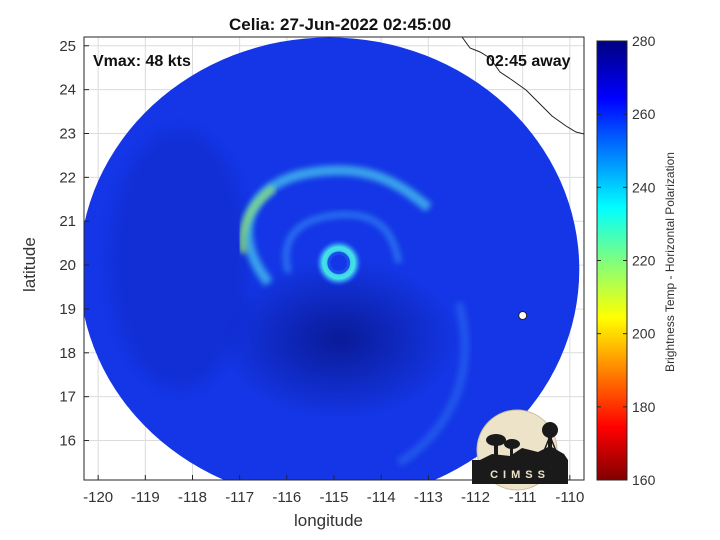 The image size is (720, 540). What do you see at coordinates (428, 497) in the screenshot?
I see `x-tick-label: -113` at bounding box center [428, 497].